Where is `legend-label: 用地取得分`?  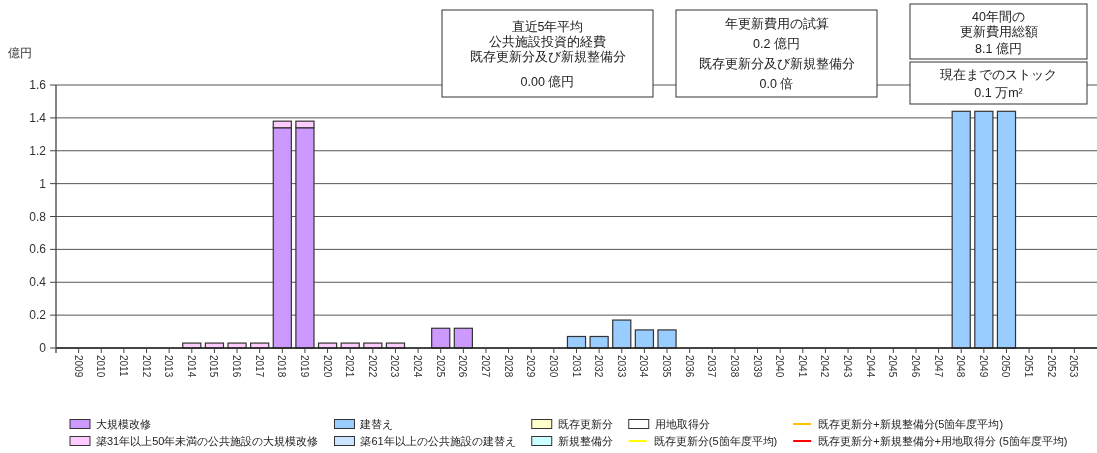
legend-label: 用地取得分 is located at coordinates (682, 424).